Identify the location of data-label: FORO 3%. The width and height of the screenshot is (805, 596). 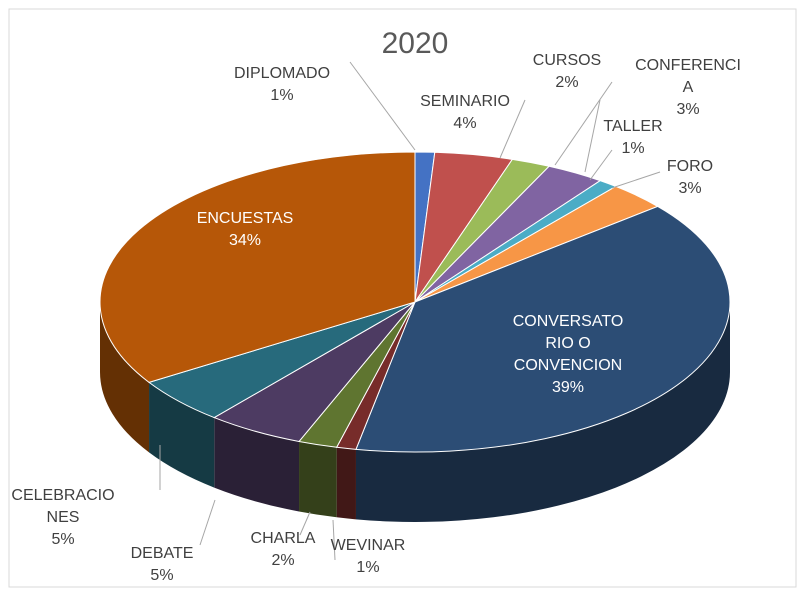
(690, 178).